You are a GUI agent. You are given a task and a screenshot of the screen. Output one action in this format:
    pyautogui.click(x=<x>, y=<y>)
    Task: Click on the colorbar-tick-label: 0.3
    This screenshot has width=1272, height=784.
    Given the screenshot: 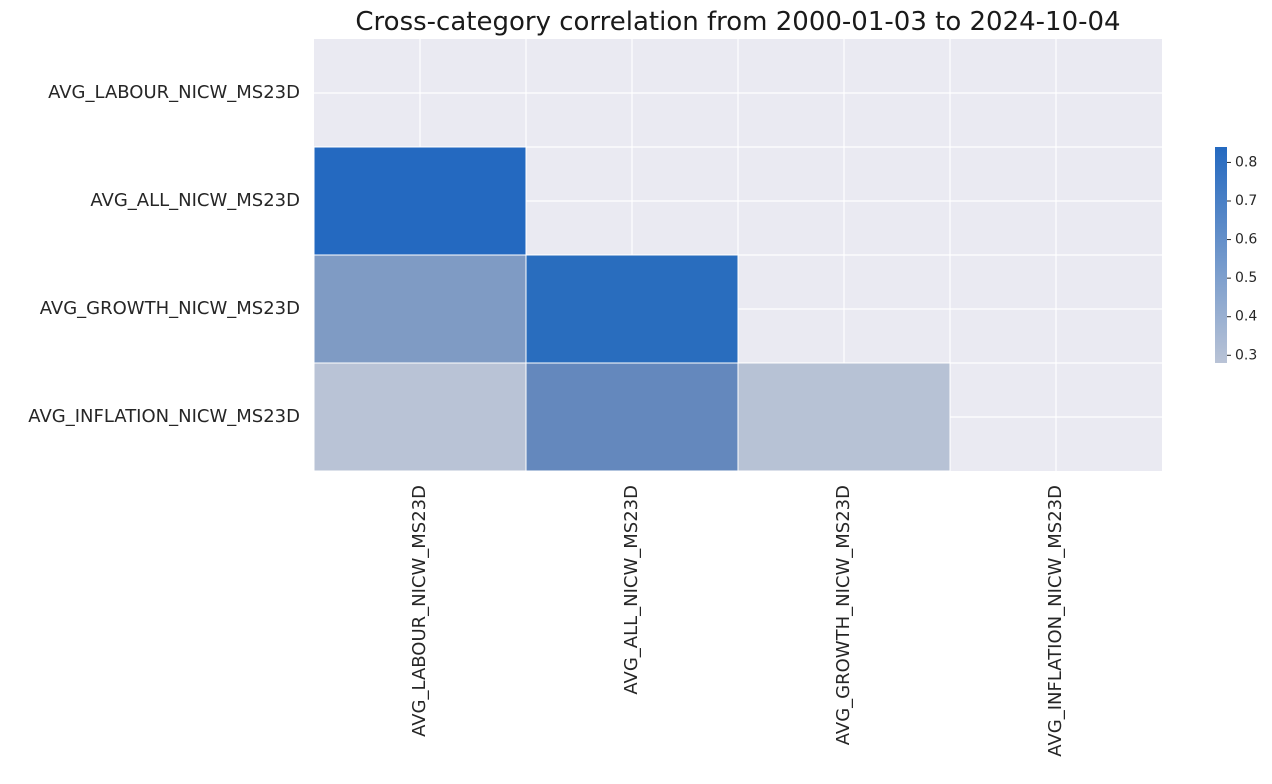 What is the action you would take?
    pyautogui.click(x=1246, y=355)
    